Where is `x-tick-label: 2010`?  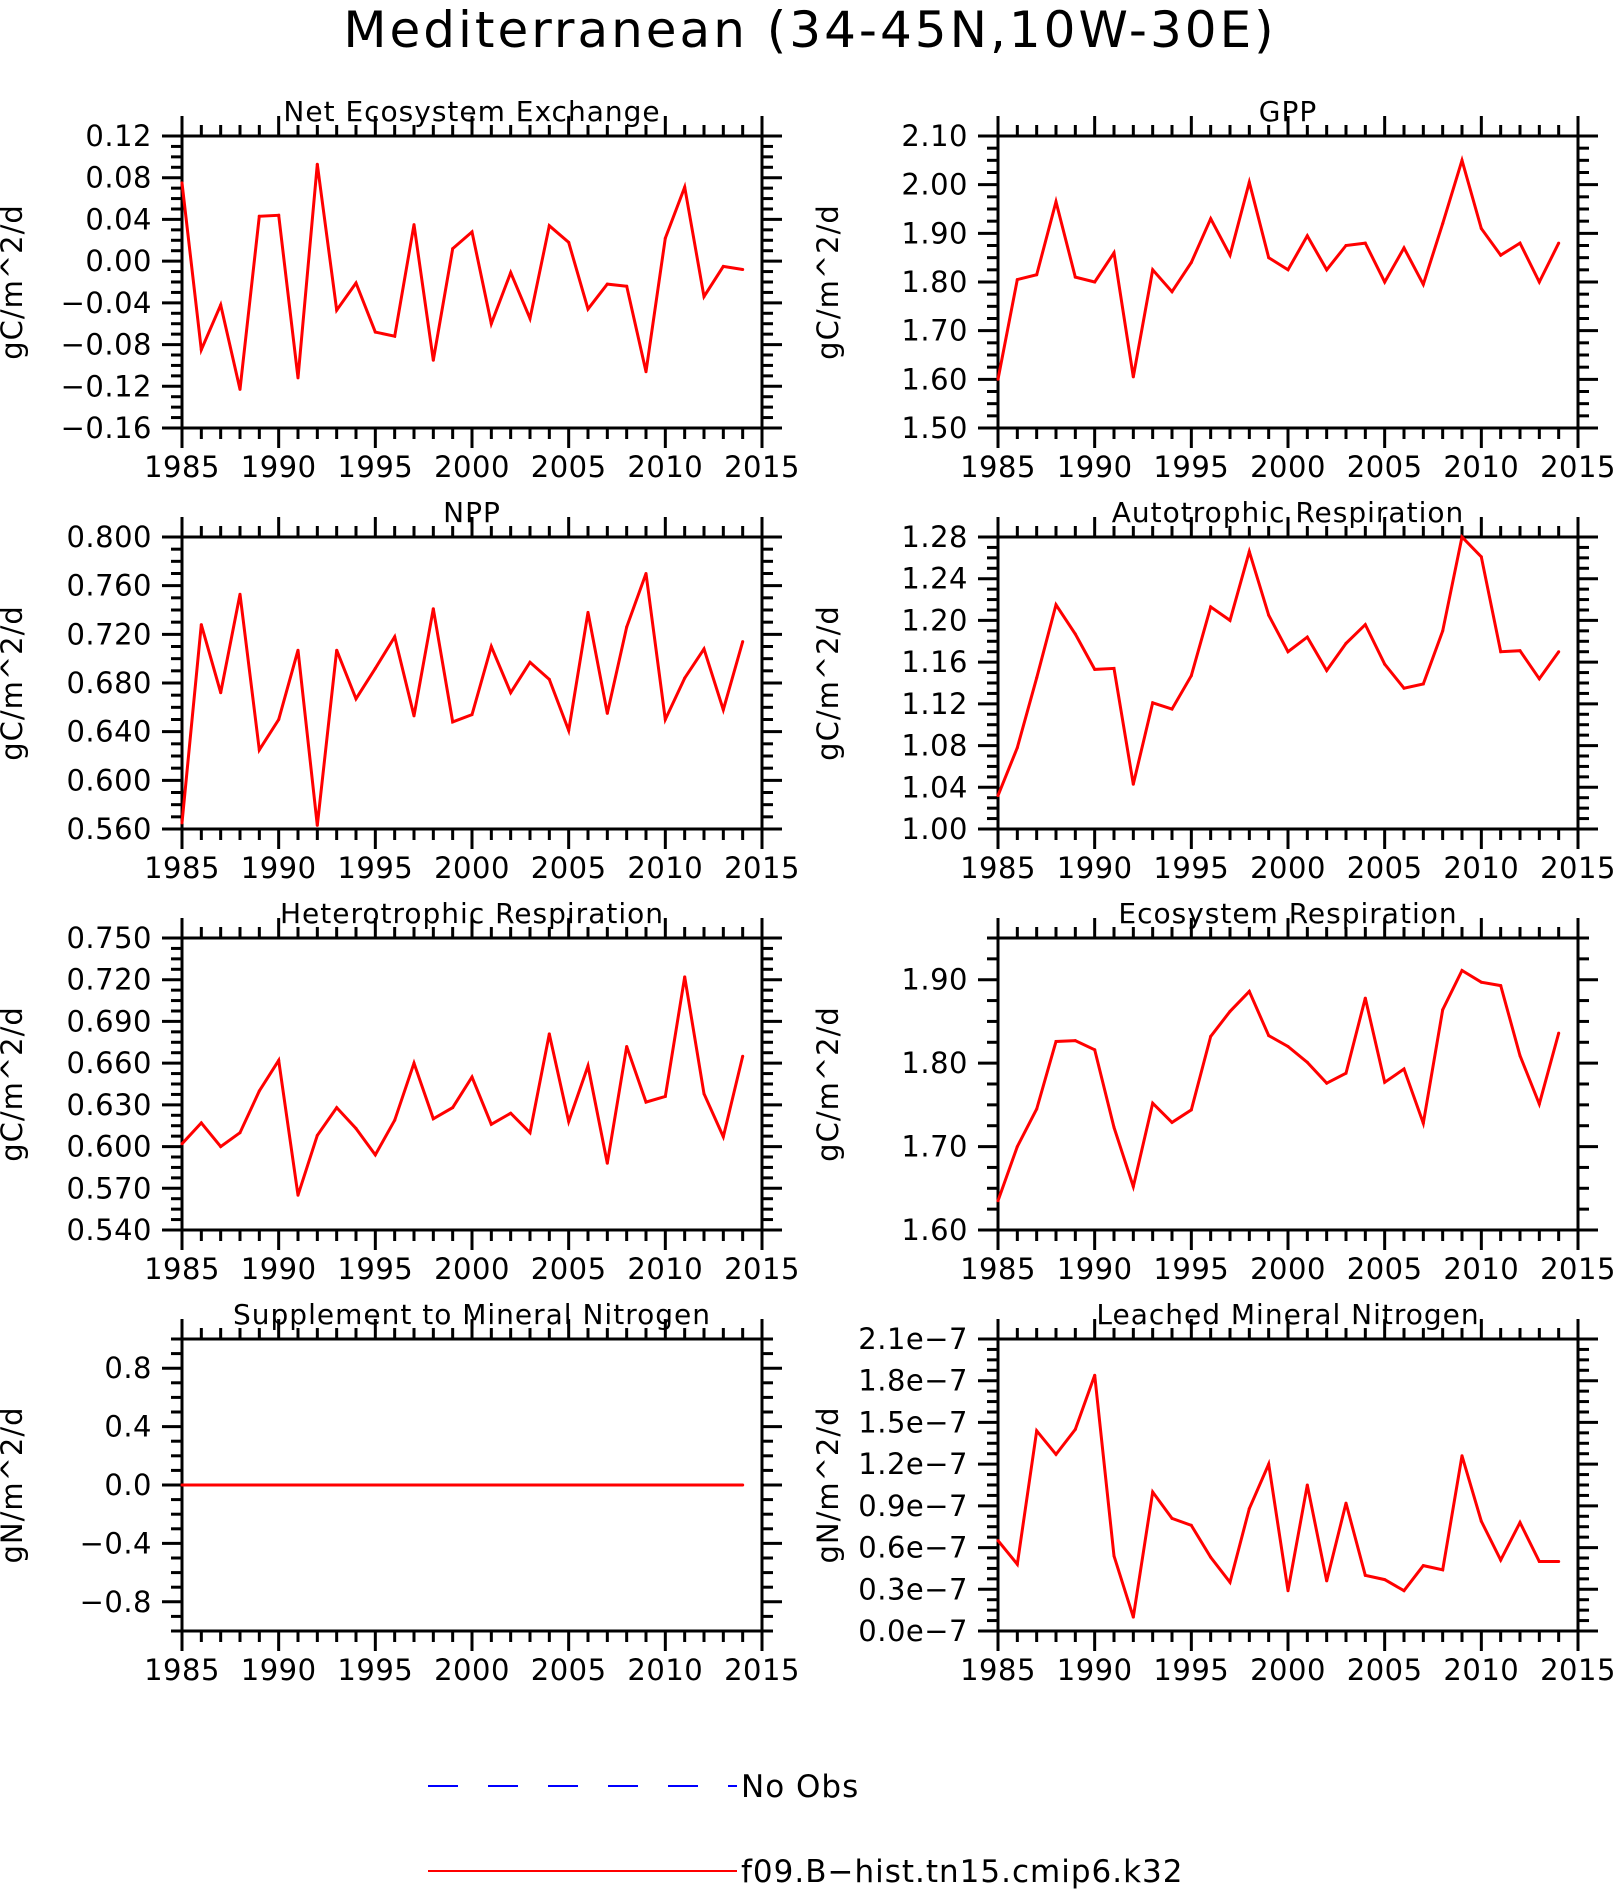
x-tick-label: 2010 is located at coordinates (1481, 467).